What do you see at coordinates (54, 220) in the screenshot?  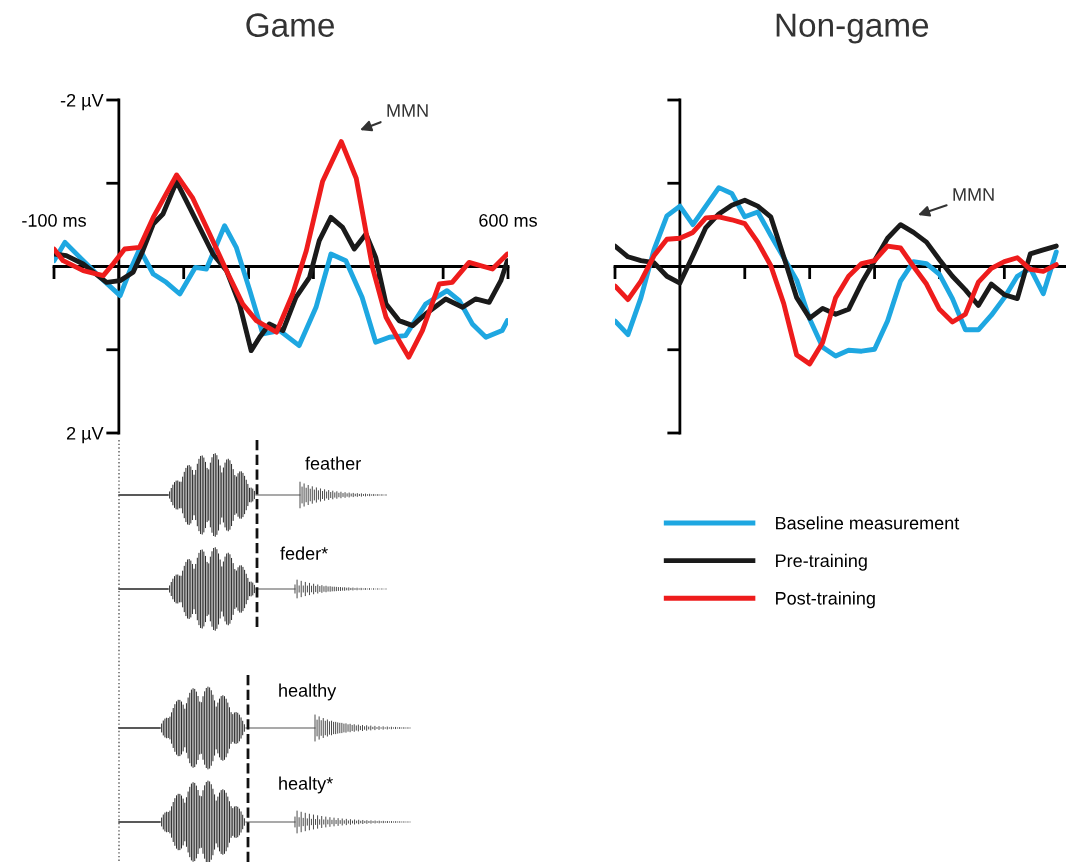 I see `x-tick-label: -100 ms` at bounding box center [54, 220].